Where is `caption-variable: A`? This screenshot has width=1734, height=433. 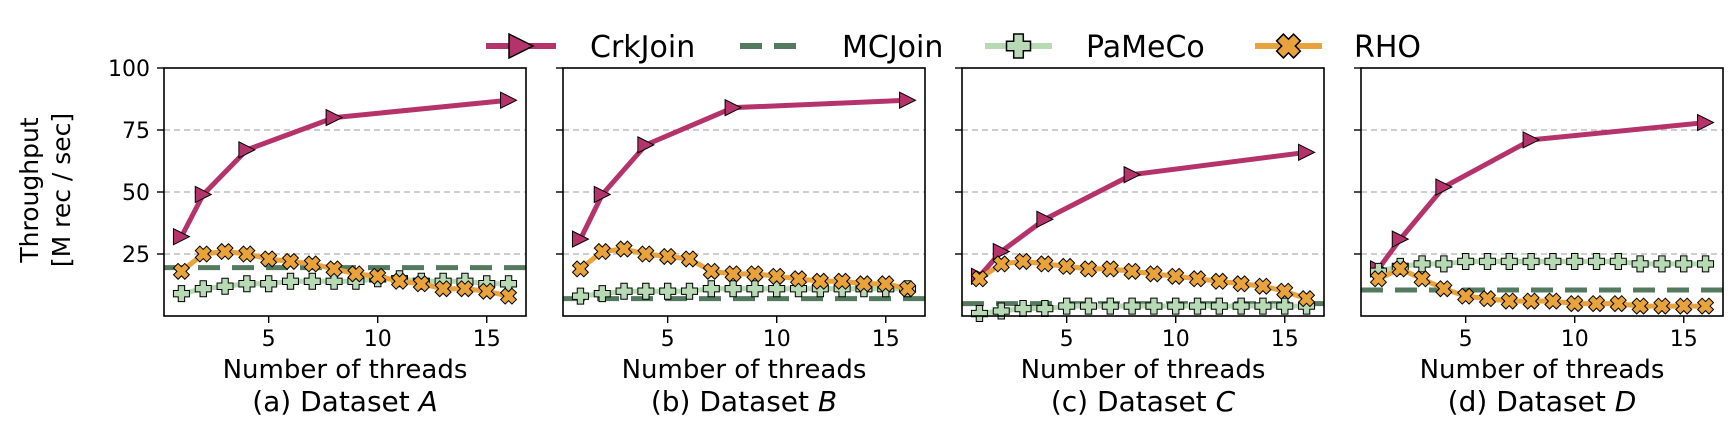 caption-variable: A is located at coordinates (427, 401).